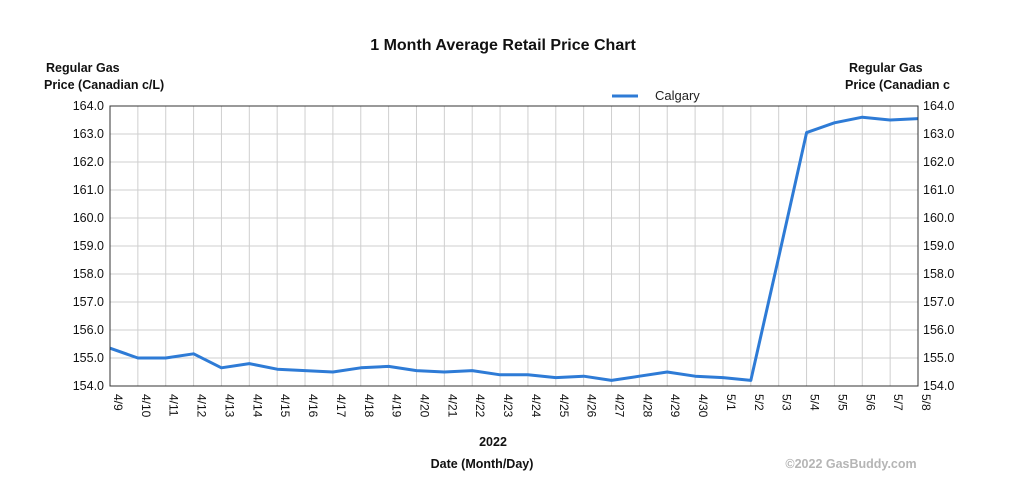 The height and width of the screenshot is (498, 1024). Describe the element at coordinates (647, 406) in the screenshot. I see `x-tick-label: 4/28` at that location.